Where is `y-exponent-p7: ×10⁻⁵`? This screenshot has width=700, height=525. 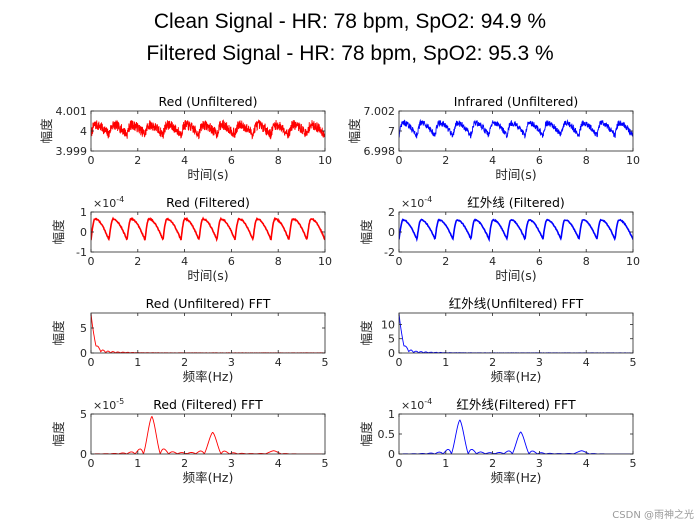 y-exponent-p7: ×10⁻⁵ is located at coordinates (108, 404).